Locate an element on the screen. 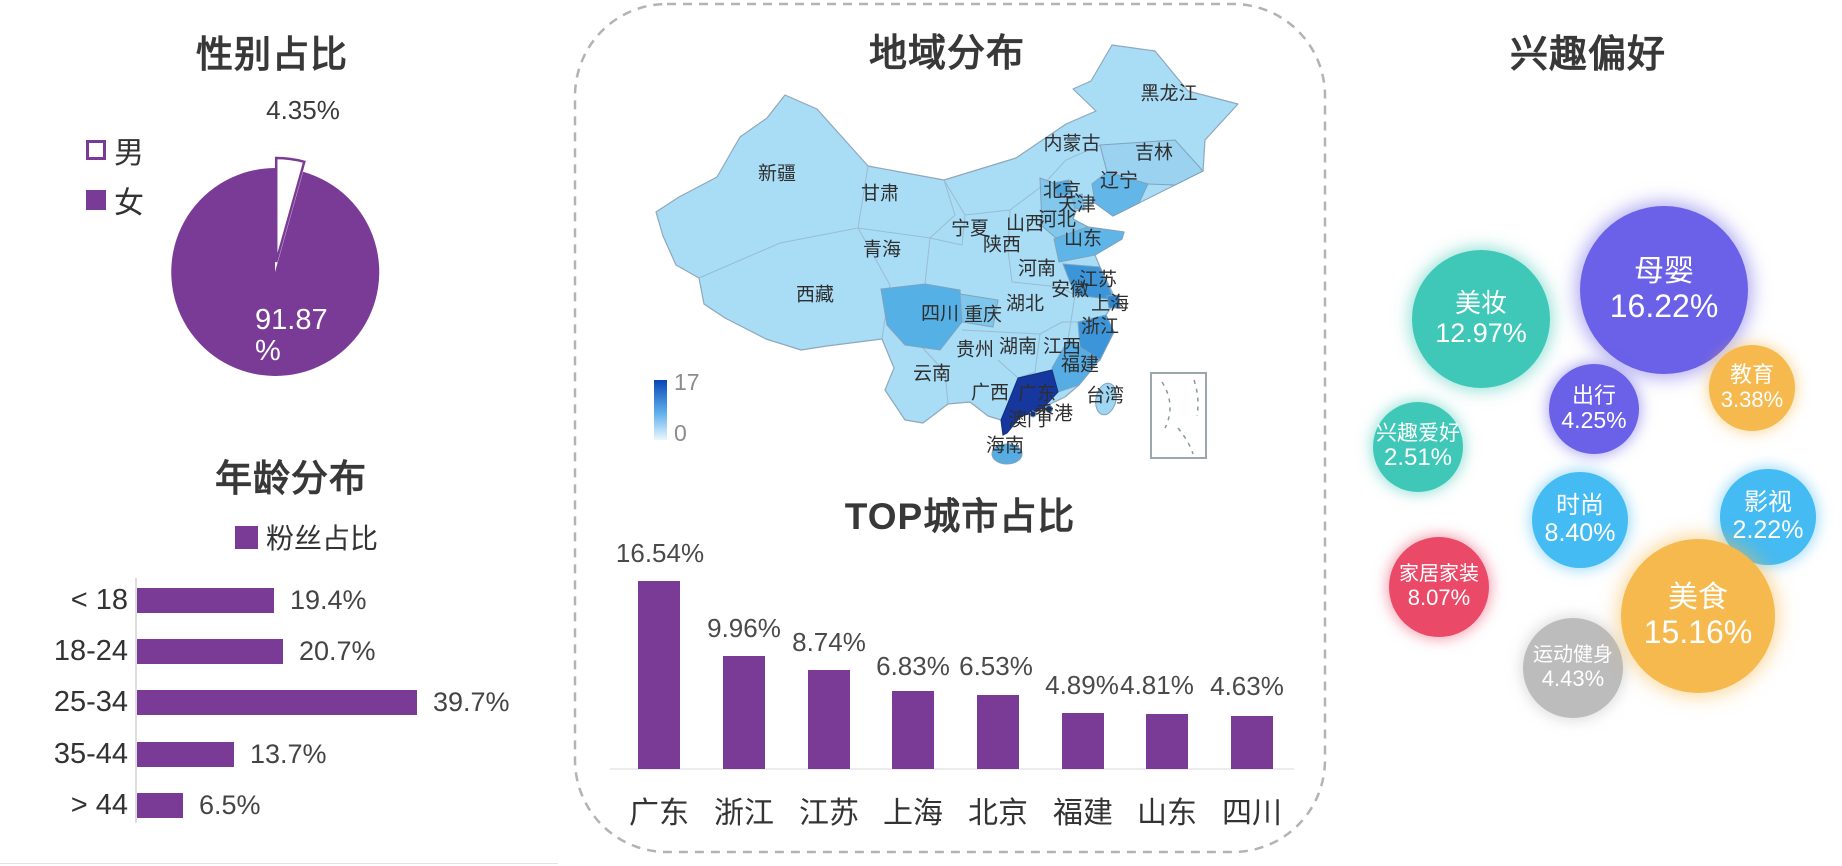 The height and width of the screenshot is (866, 1842). bubble-xingqu-aihao: 兴趣爱好 2.51% is located at coordinates (1418, 447).